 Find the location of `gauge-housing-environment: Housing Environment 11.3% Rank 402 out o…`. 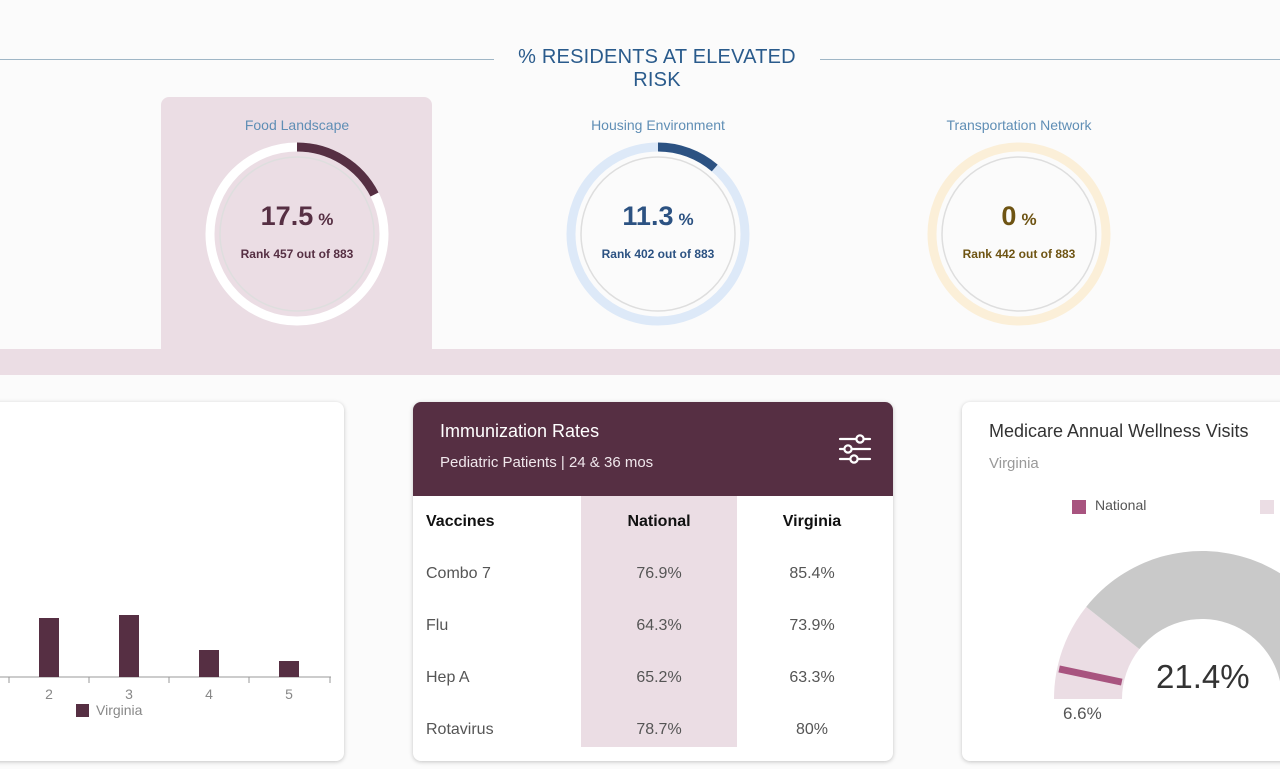

gauge-housing-environment: Housing Environment 11.3% Rank 402 out o… is located at coordinates (658, 221).